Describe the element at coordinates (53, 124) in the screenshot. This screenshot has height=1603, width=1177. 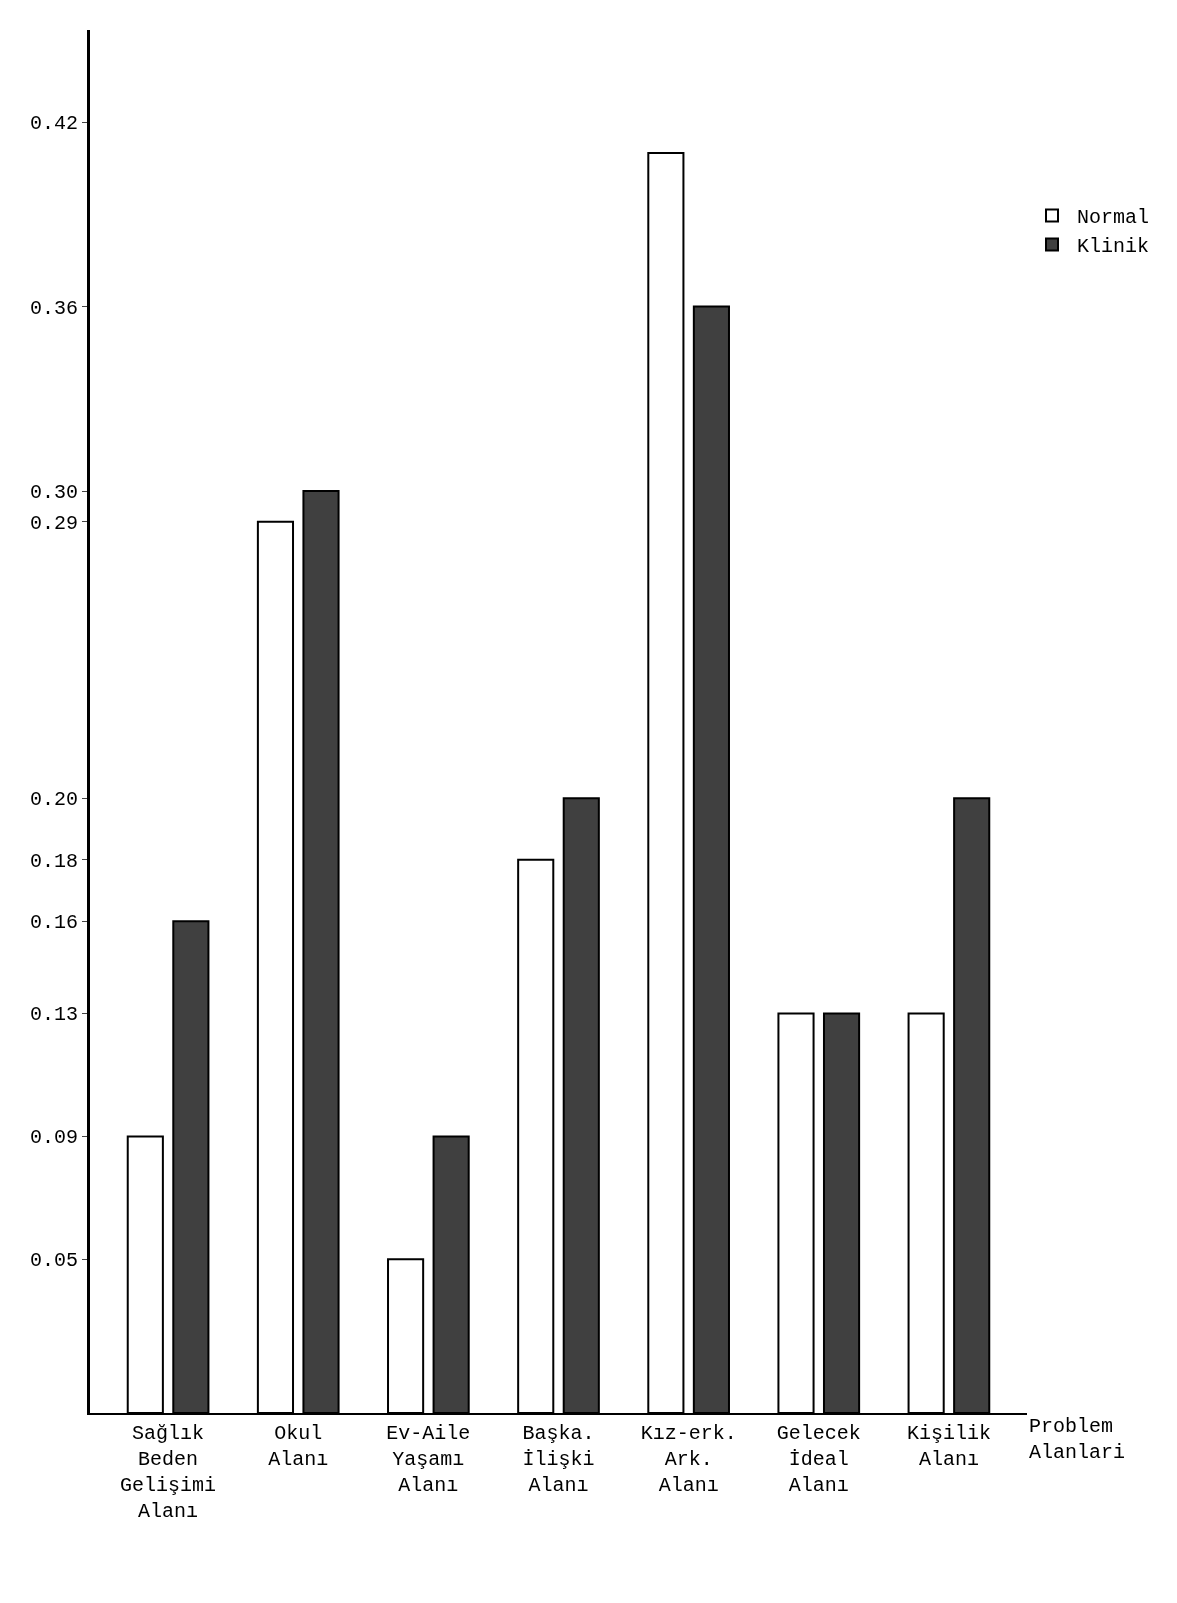
I see `y-tick-label: 0.42` at that location.